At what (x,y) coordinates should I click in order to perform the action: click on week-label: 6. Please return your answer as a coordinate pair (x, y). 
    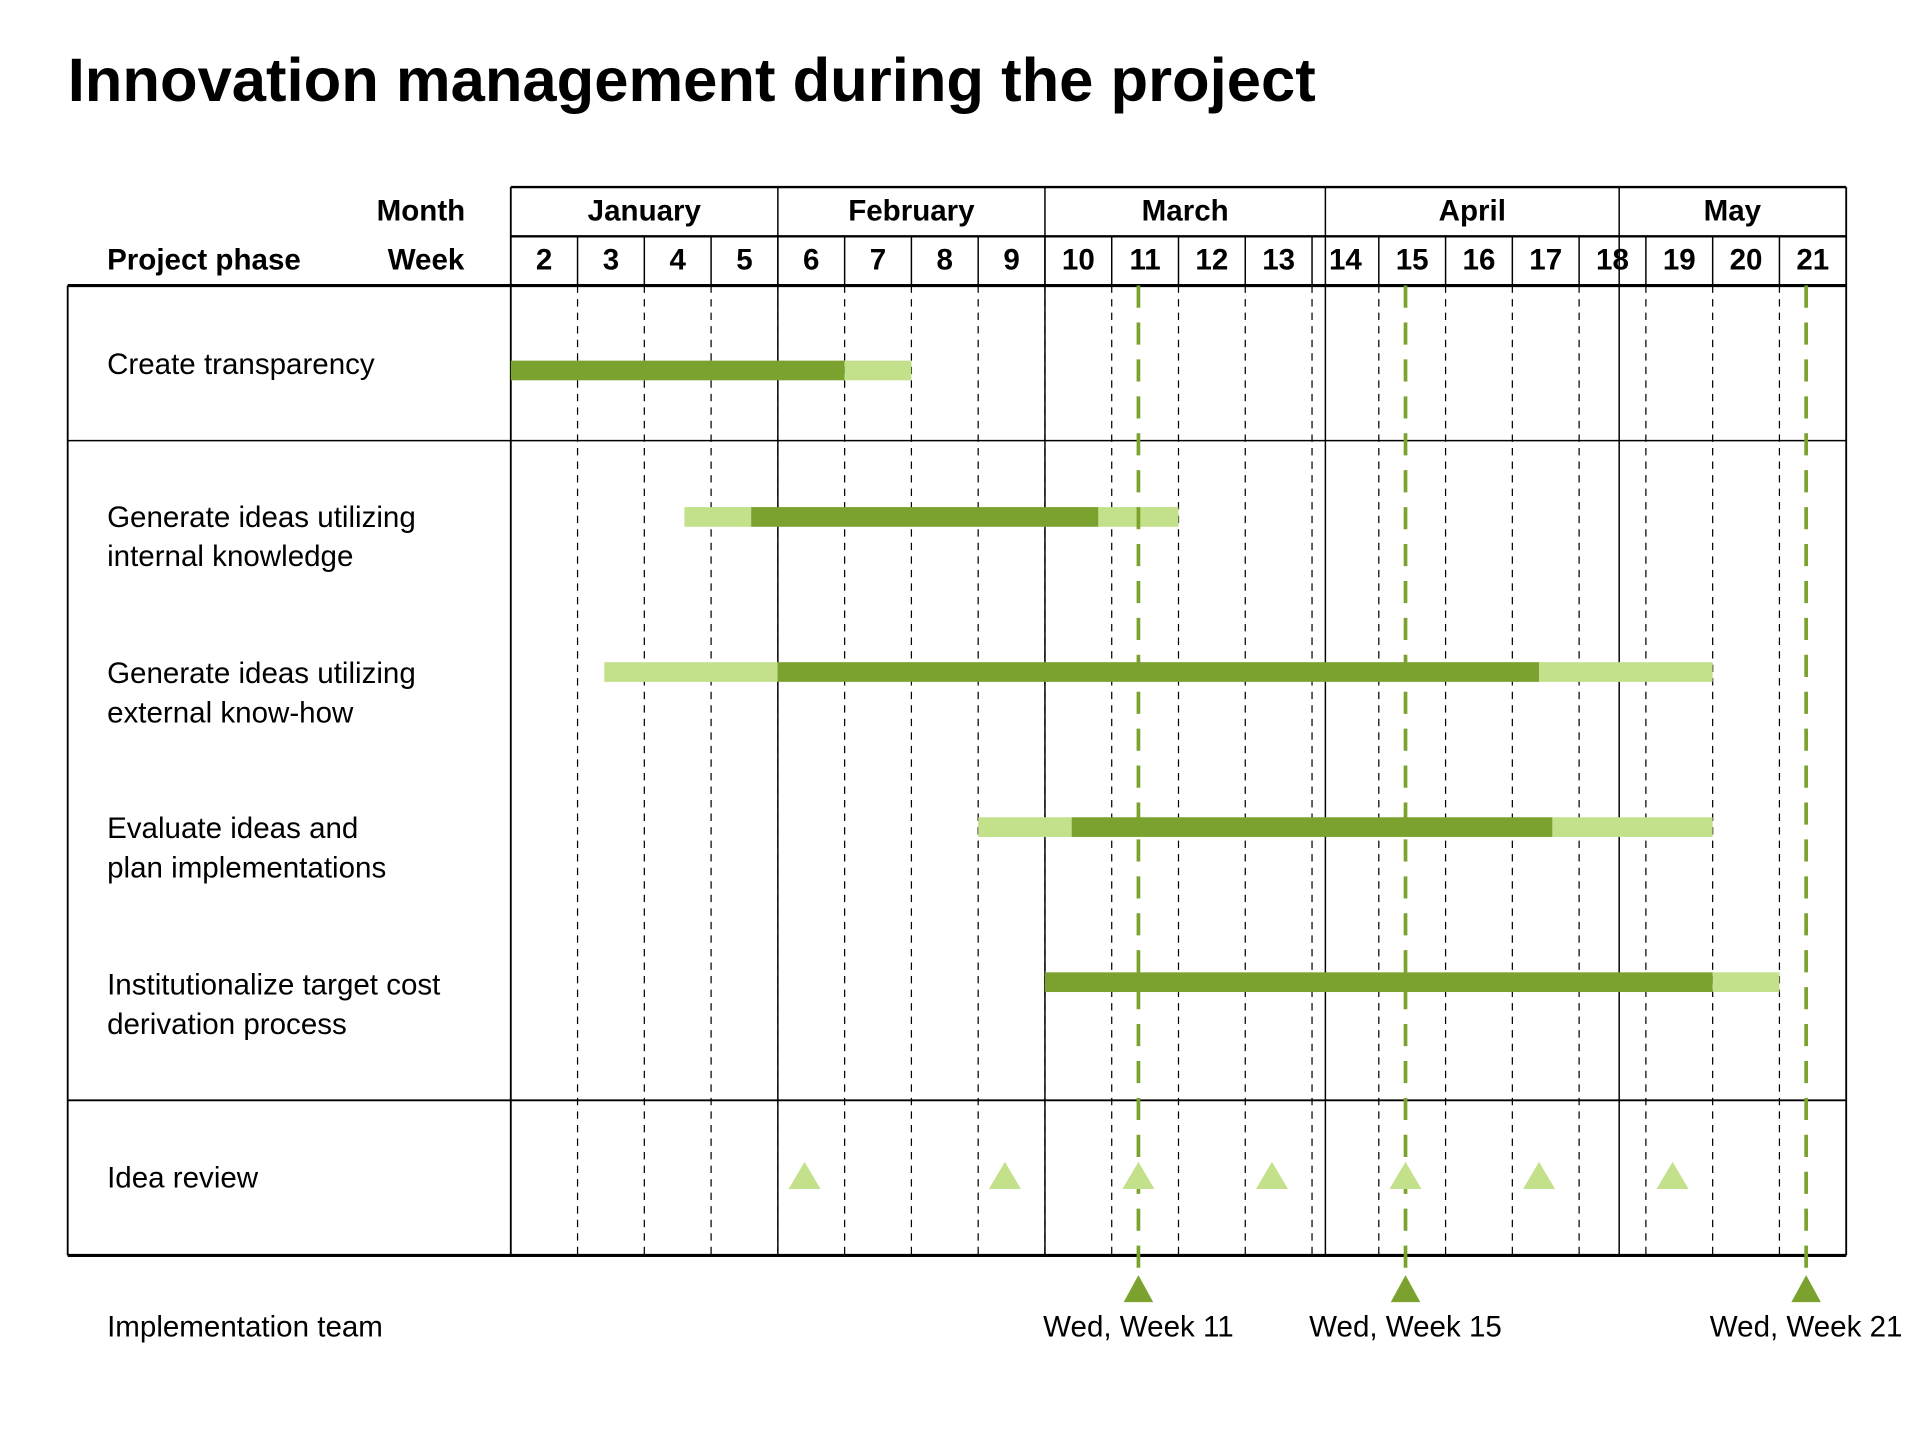
    Looking at the image, I should click on (811, 260).